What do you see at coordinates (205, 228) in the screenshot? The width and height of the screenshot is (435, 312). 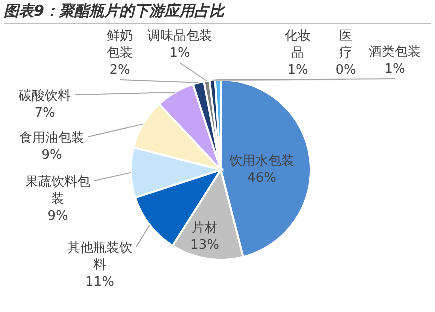 I see `slice-label: 片材` at bounding box center [205, 228].